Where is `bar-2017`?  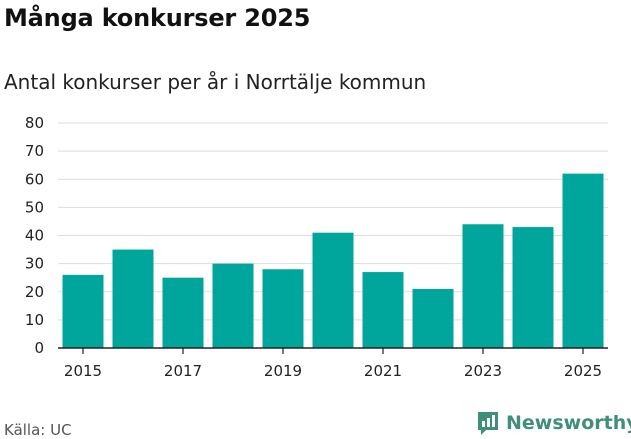
bar-2017 is located at coordinates (183, 312).